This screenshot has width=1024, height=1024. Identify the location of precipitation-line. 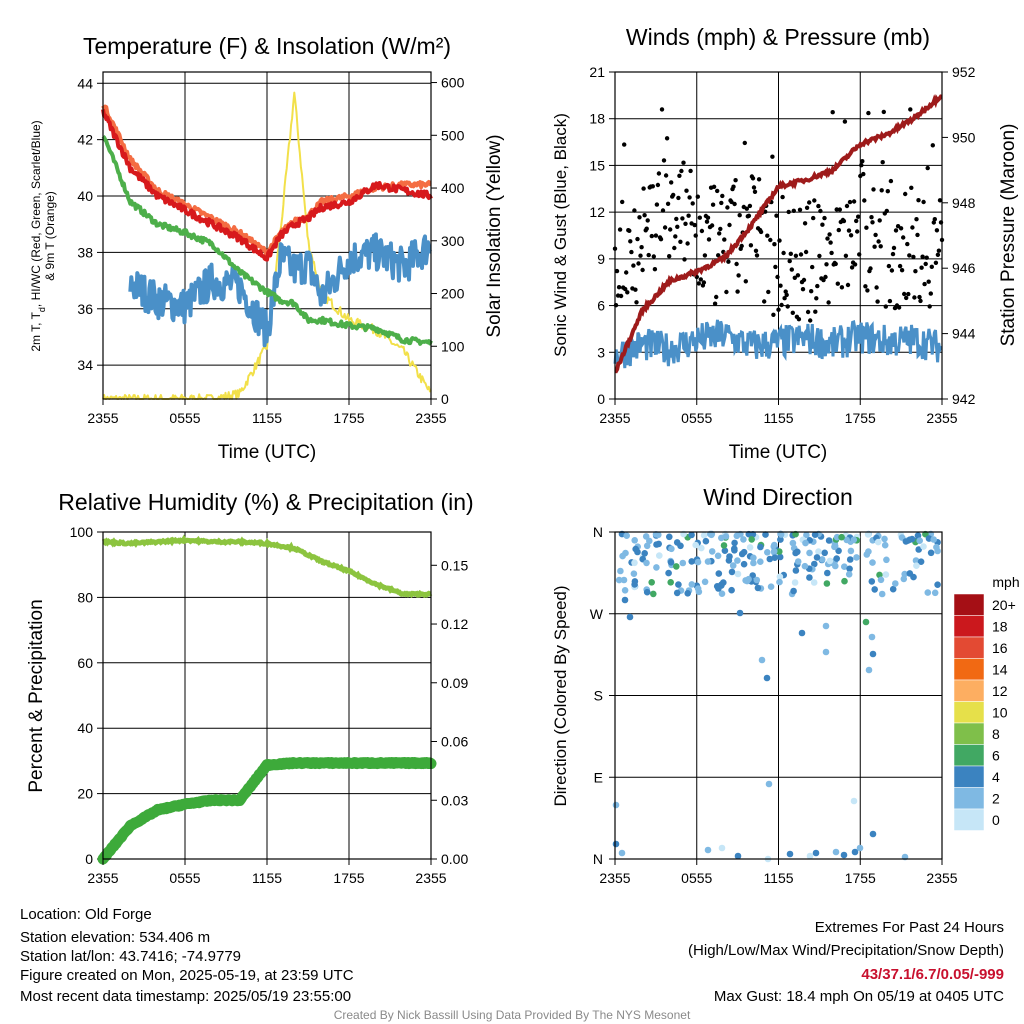
(267, 811).